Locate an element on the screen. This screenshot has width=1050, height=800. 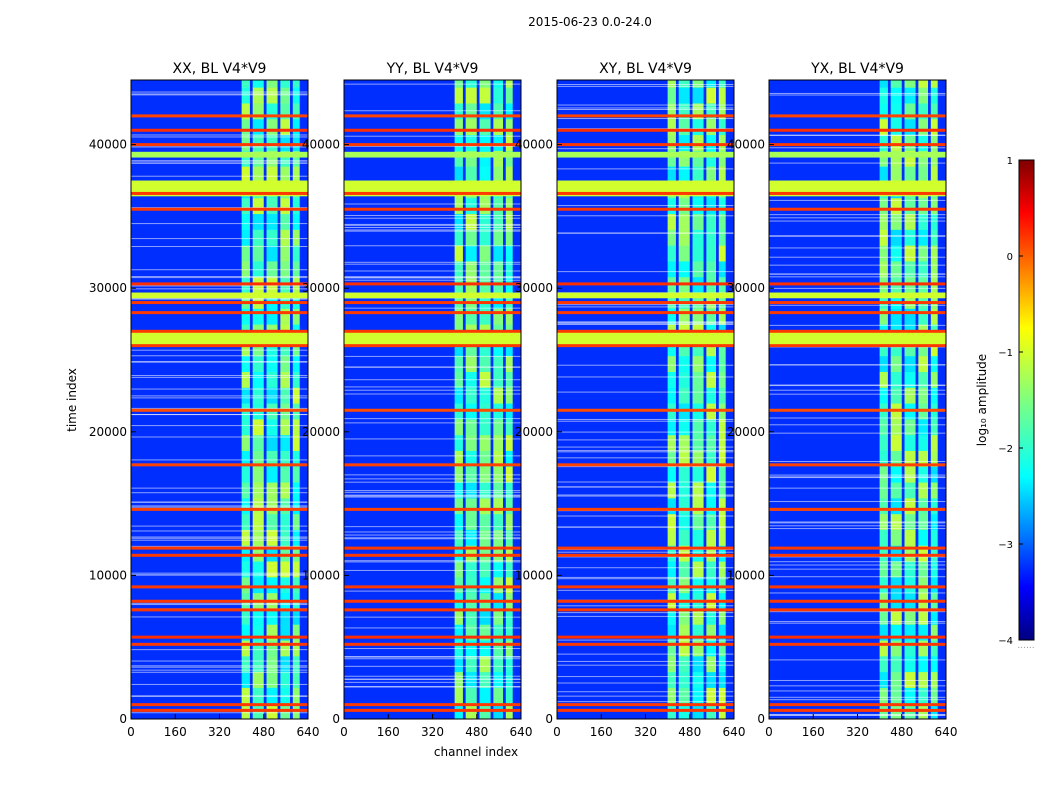
x-tick-label: 320 is located at coordinates (432, 732).